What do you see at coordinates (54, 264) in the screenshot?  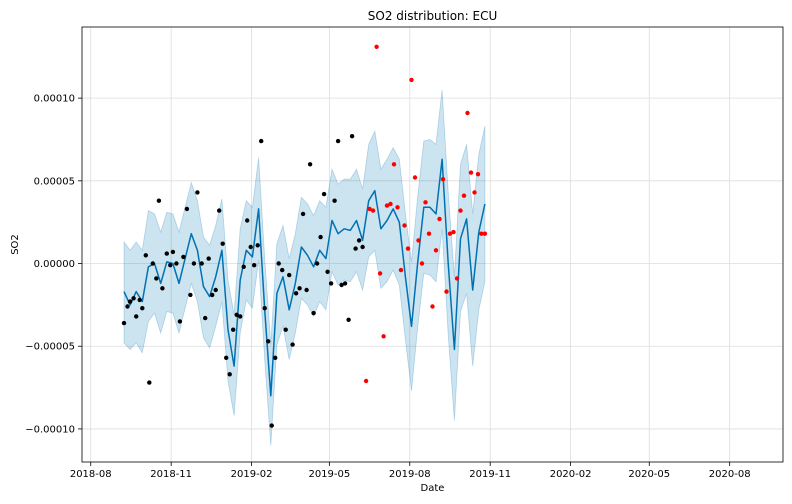 I see `y-tick-label: 0.00000` at bounding box center [54, 264].